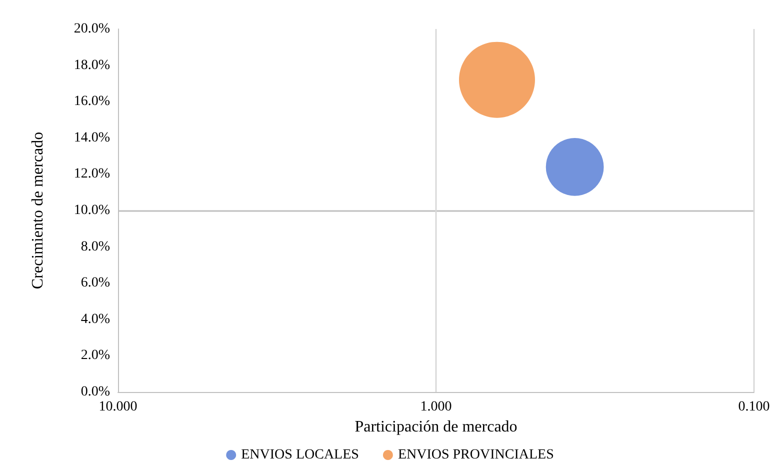  I want to click on y-tick-label: 20.0%, so click(92, 29).